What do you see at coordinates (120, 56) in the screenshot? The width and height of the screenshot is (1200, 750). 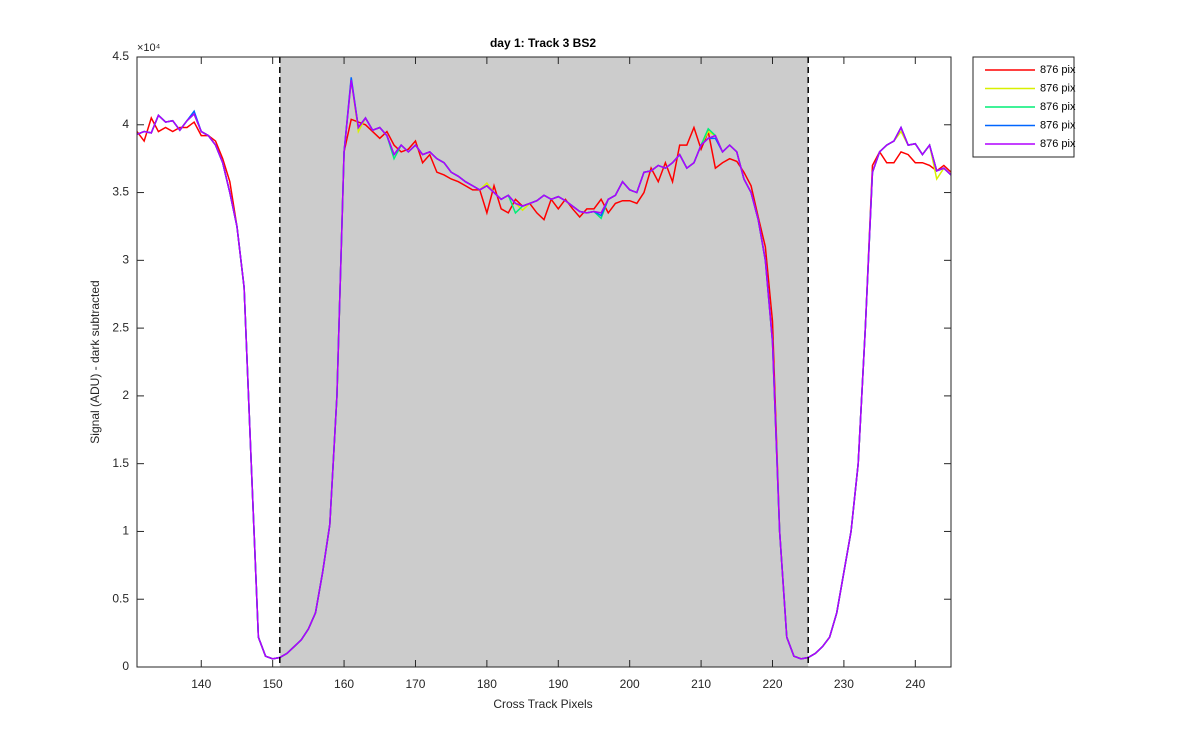 I see `y-tick-label: 4.5` at bounding box center [120, 56].